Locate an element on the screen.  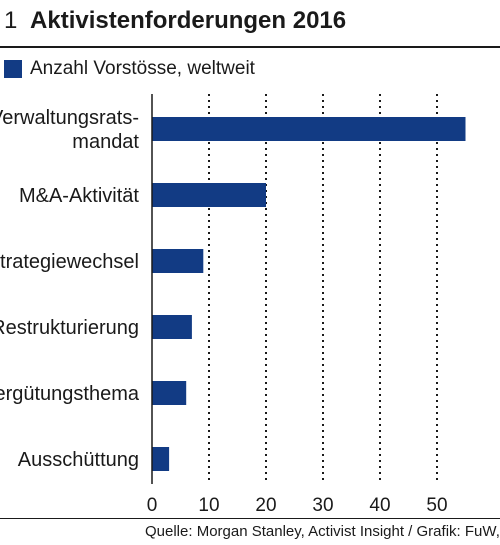
x-tick-label-20: 20 is located at coordinates (265, 505).